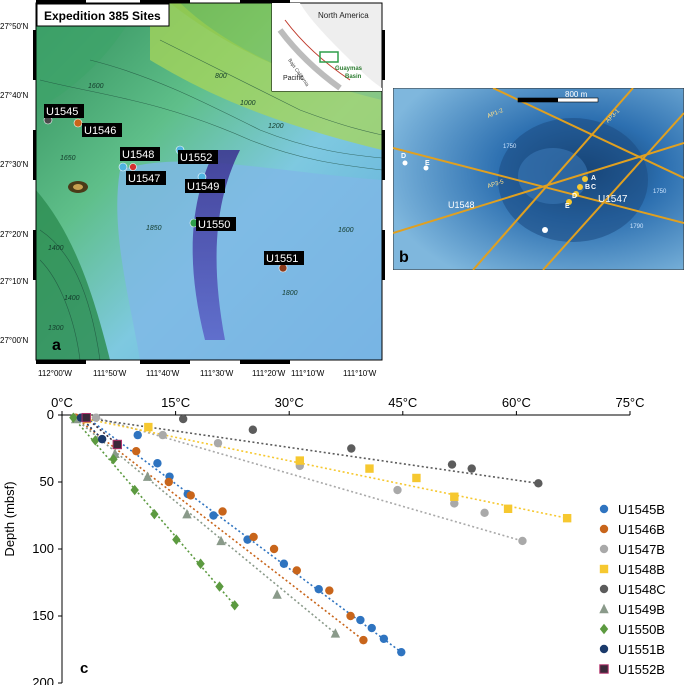  I want to click on site-marker-u1546, so click(78, 123).